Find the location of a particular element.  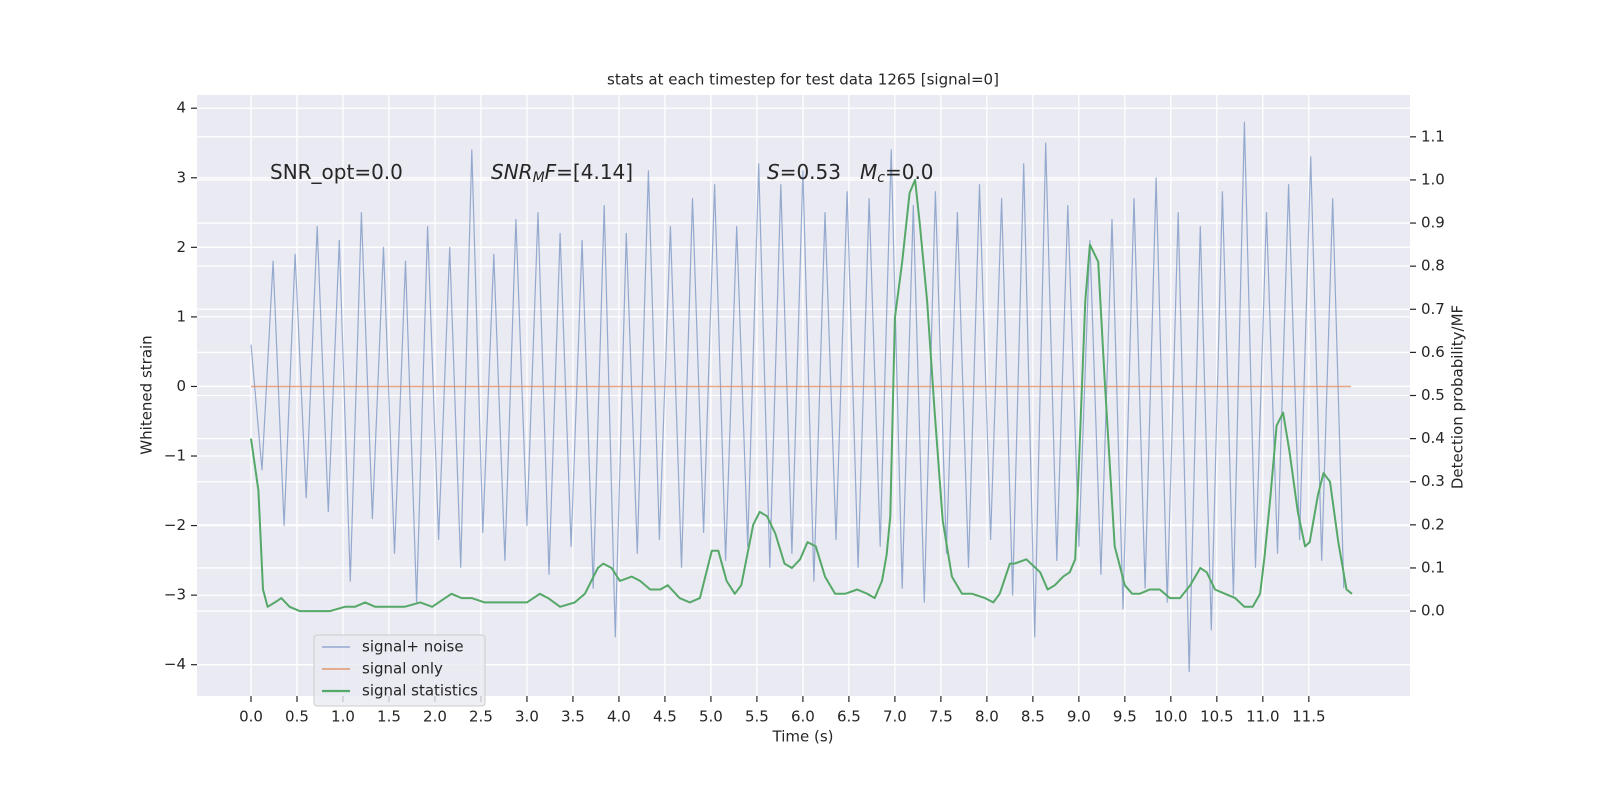

x-tick-label: 1.0 is located at coordinates (343, 717).